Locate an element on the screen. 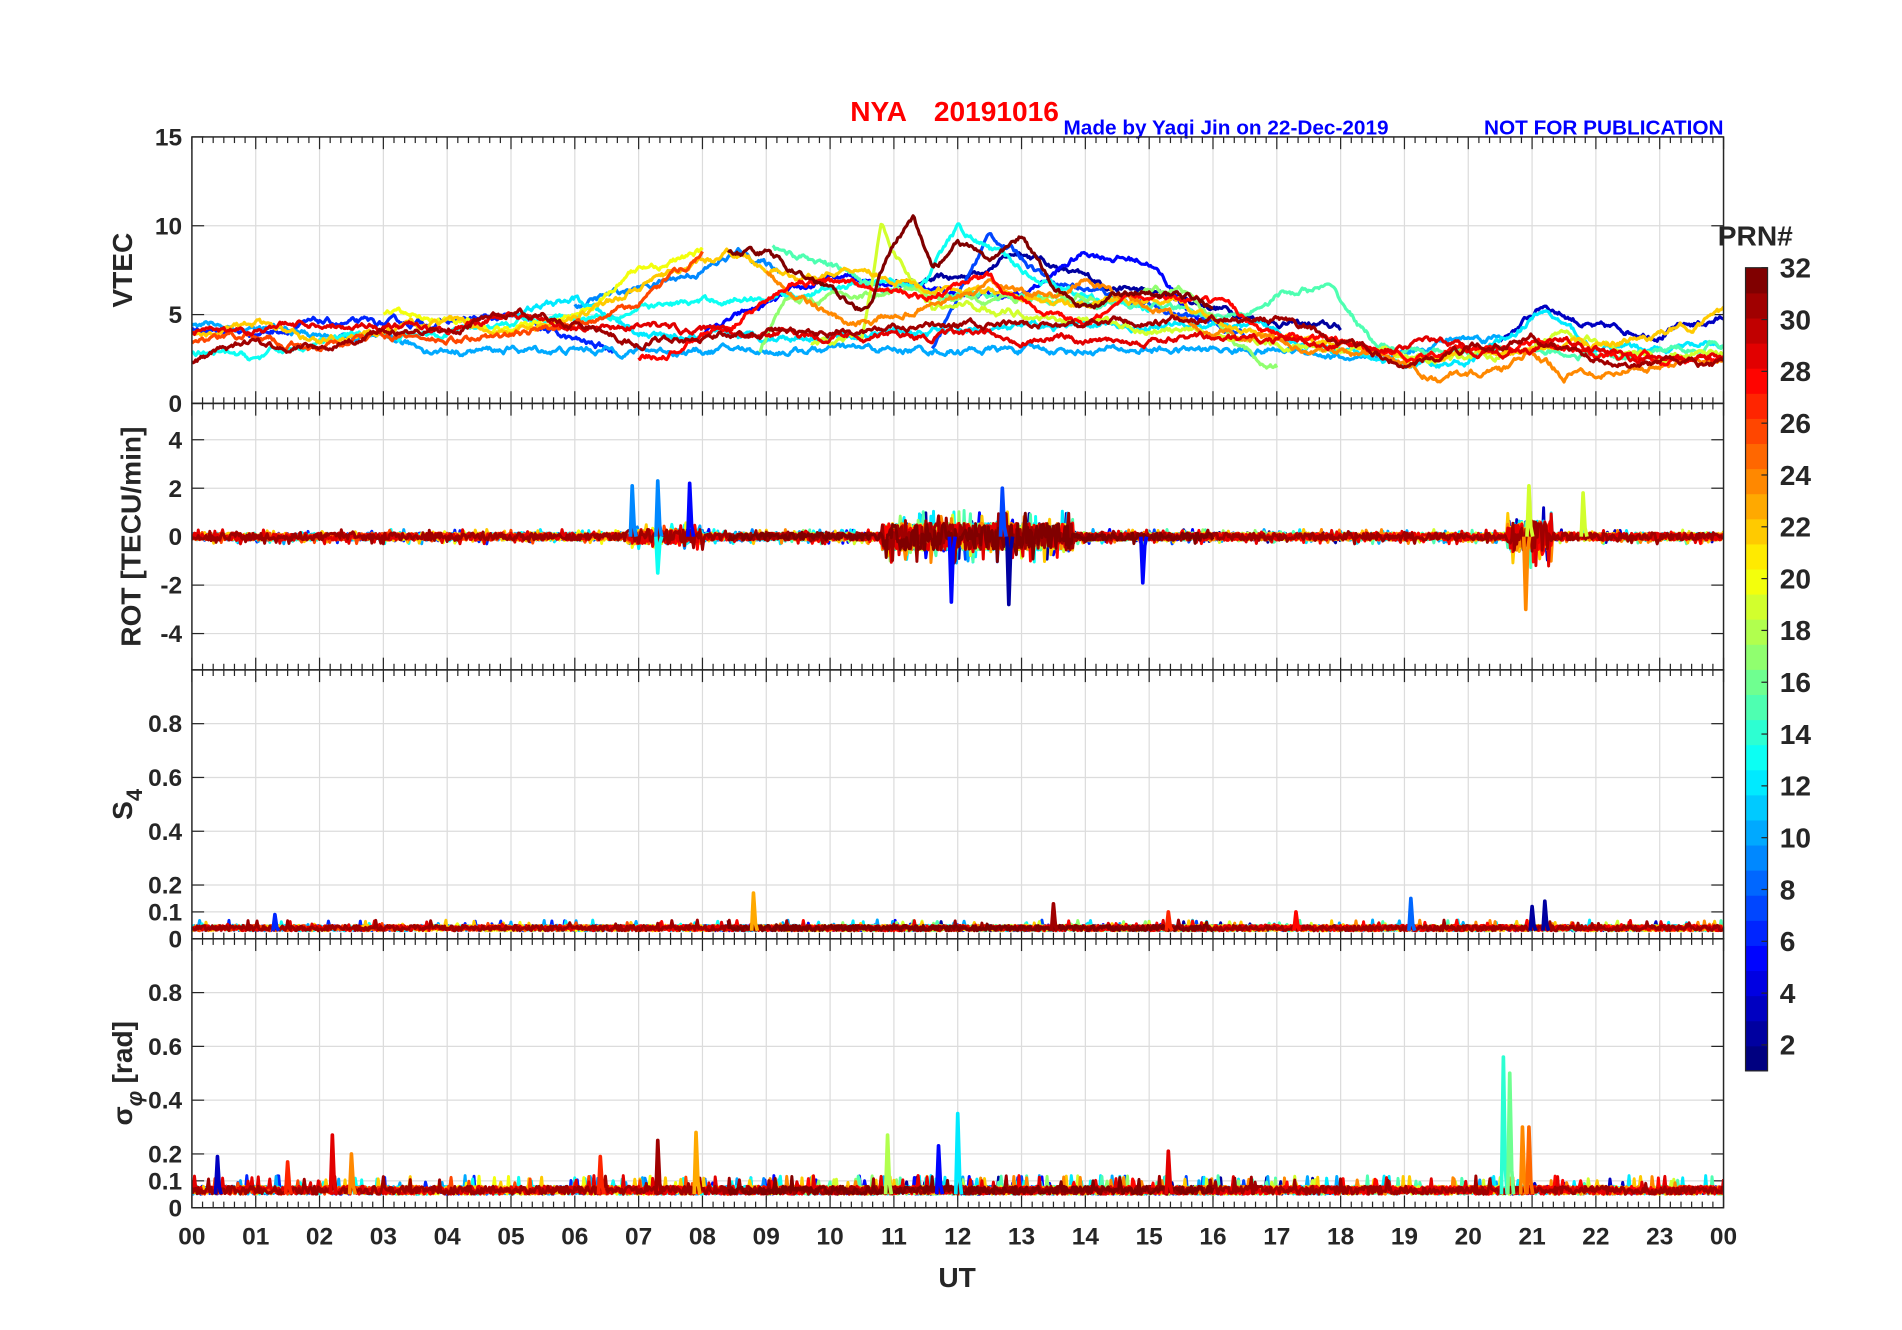 The height and width of the screenshot is (1330, 1902). x-tick-label: 02 is located at coordinates (319, 1236).